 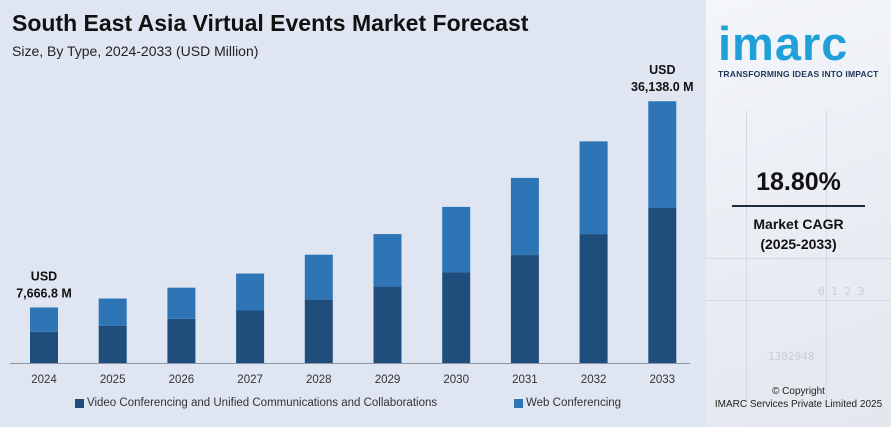 I want to click on legend-item-web-conferencing: Web Conferencing, so click(x=567, y=403).